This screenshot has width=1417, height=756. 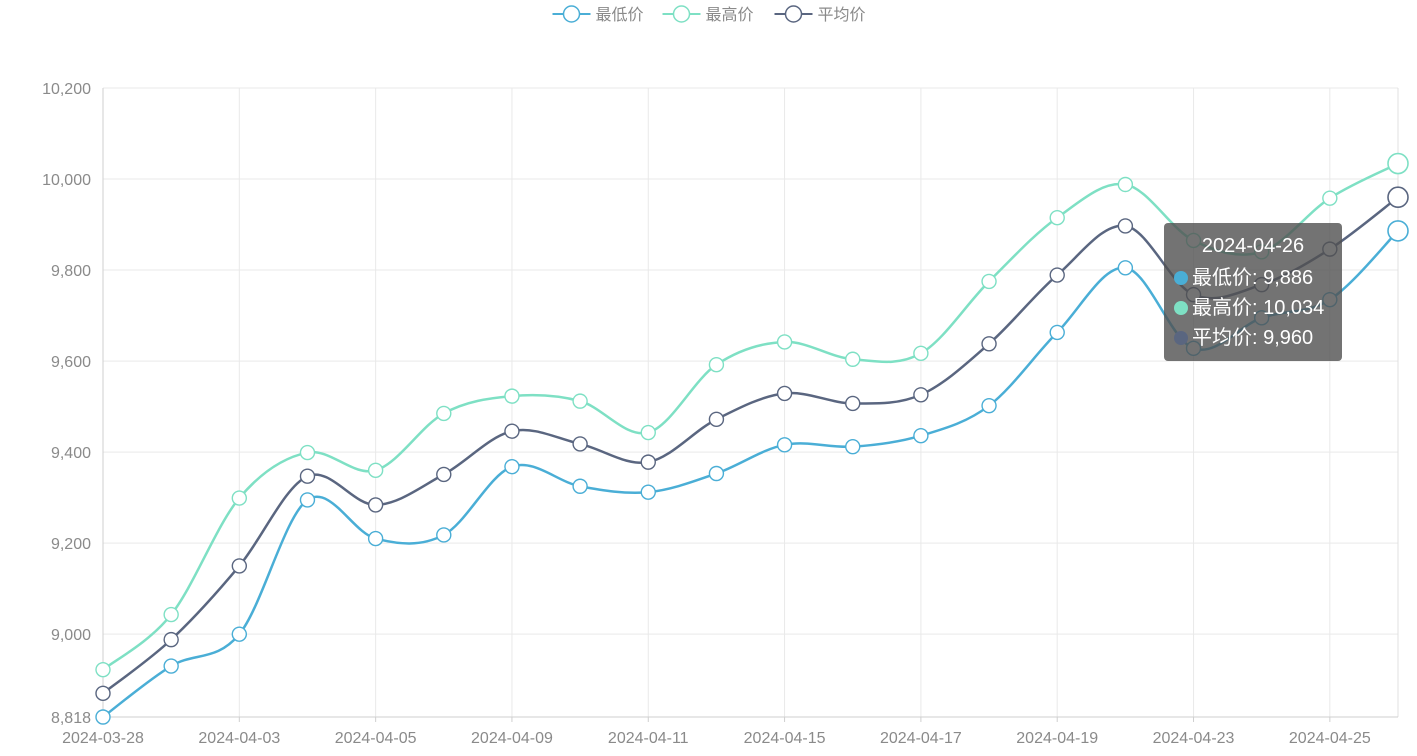 I want to click on y-tick-label: 9,200, so click(x=71, y=544).